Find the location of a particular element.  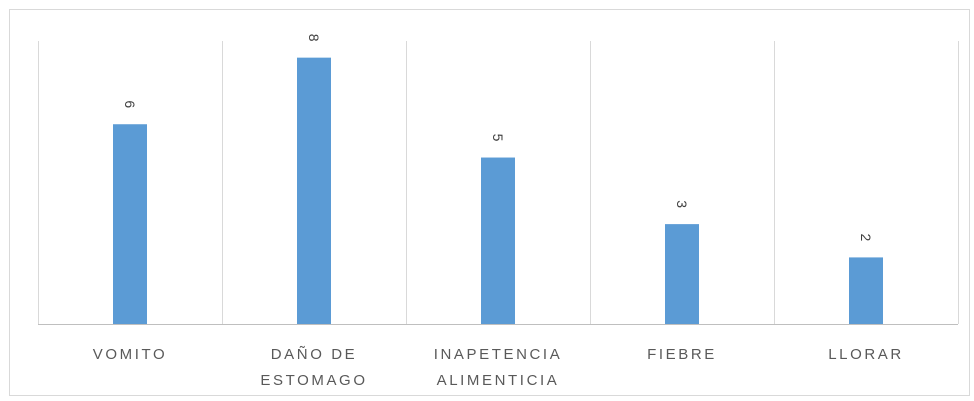

category-label: ESTOMAGO is located at coordinates (313, 380).